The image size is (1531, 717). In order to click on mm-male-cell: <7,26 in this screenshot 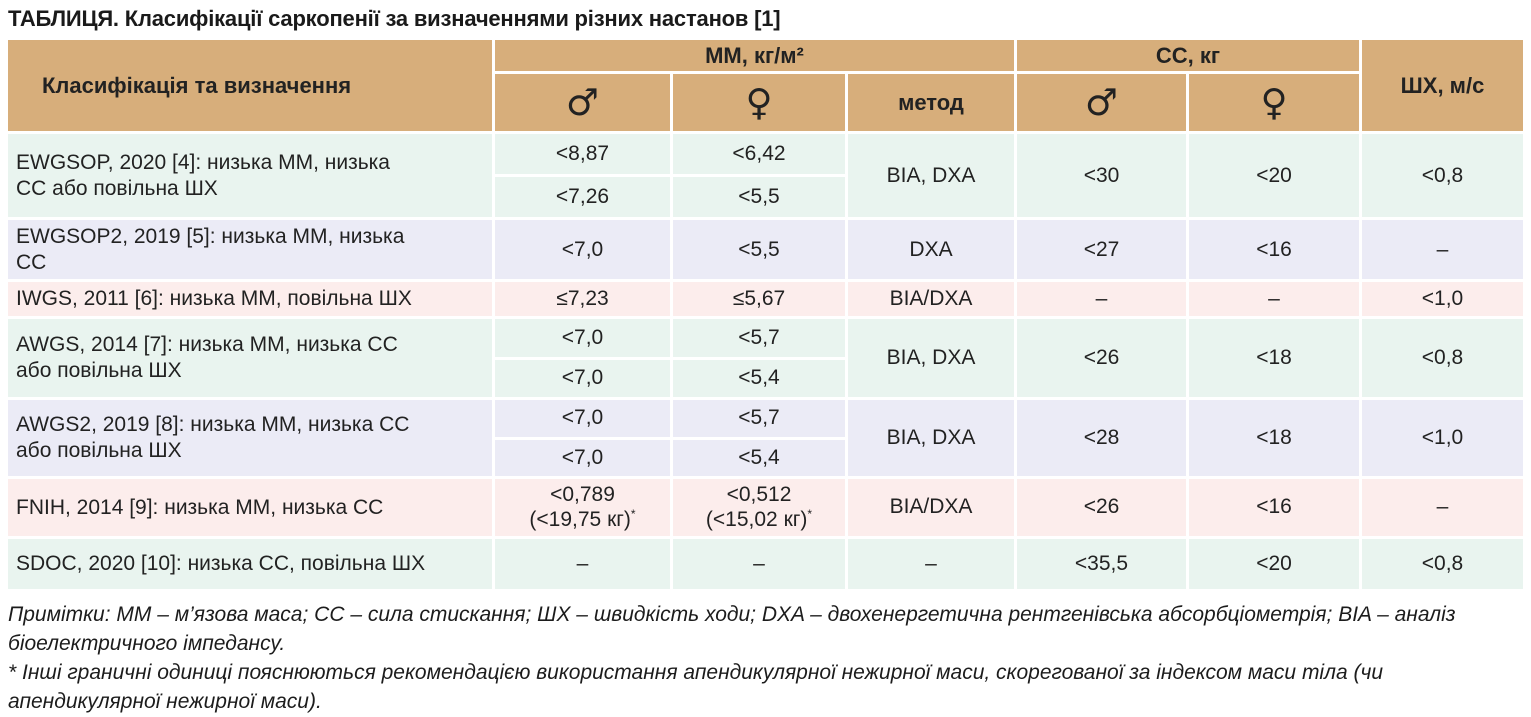, I will do `click(582, 197)`.